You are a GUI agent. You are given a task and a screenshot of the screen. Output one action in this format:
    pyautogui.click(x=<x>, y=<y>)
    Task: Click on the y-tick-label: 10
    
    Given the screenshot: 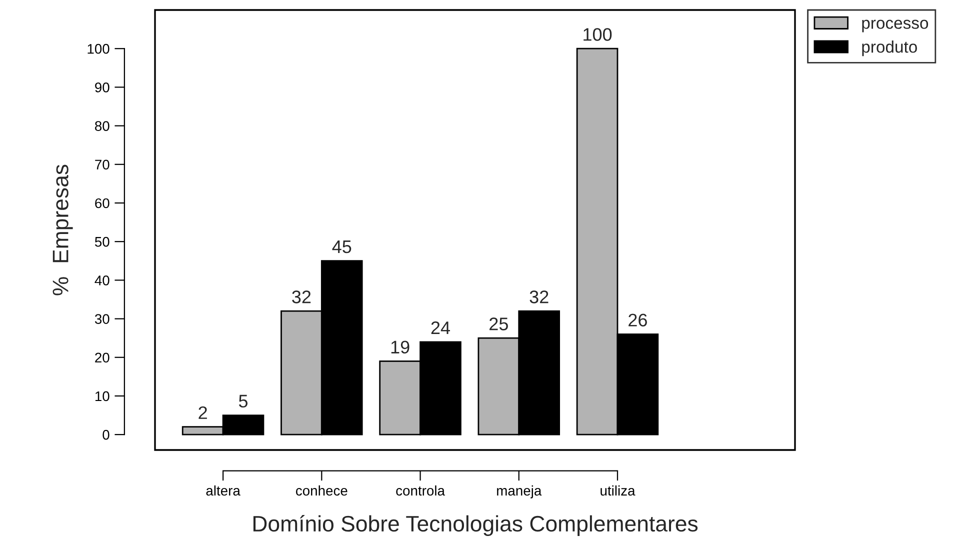 What is the action you would take?
    pyautogui.click(x=102, y=396)
    